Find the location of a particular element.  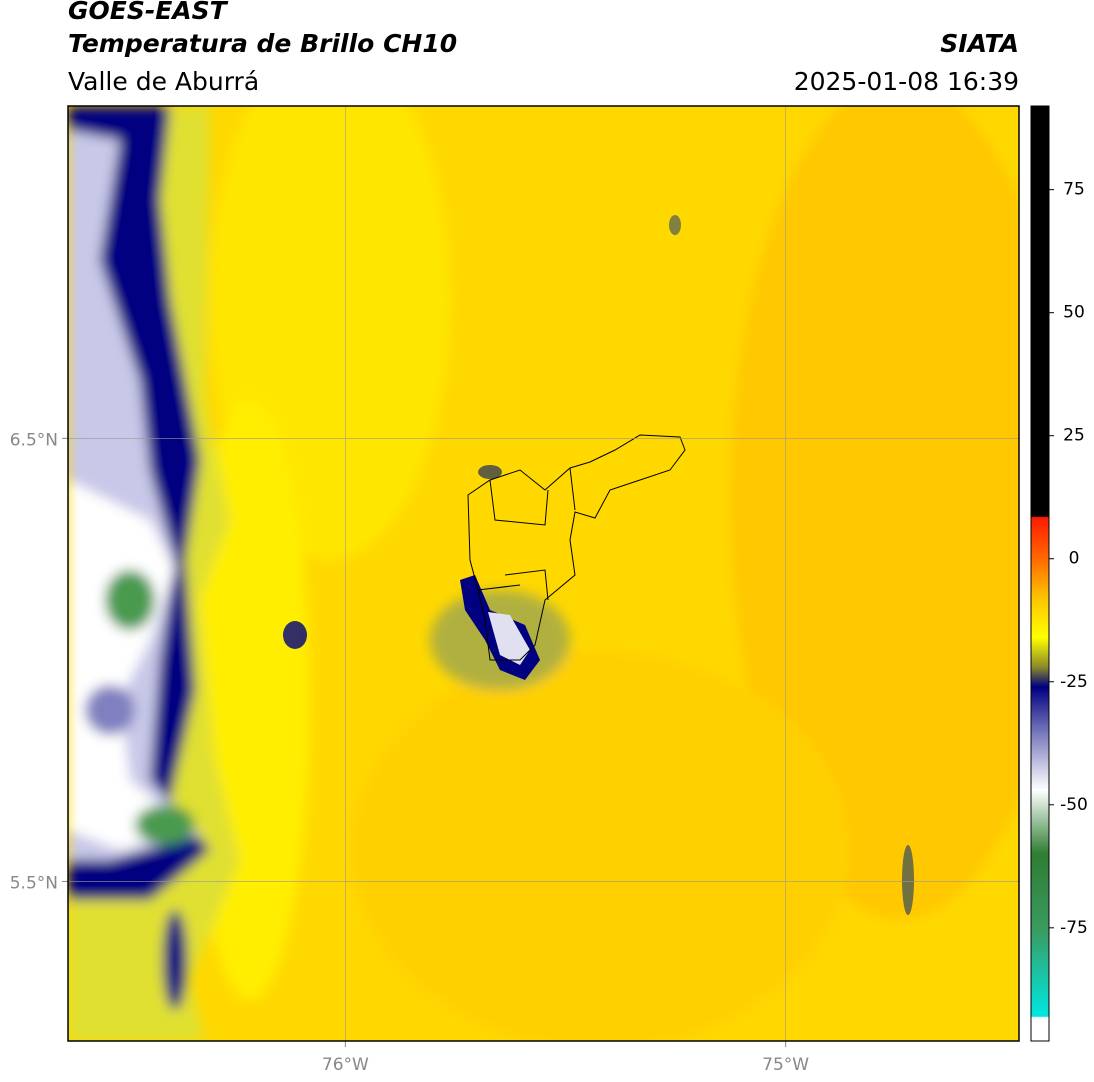

colorbar-label: 25 is located at coordinates (1074, 436).